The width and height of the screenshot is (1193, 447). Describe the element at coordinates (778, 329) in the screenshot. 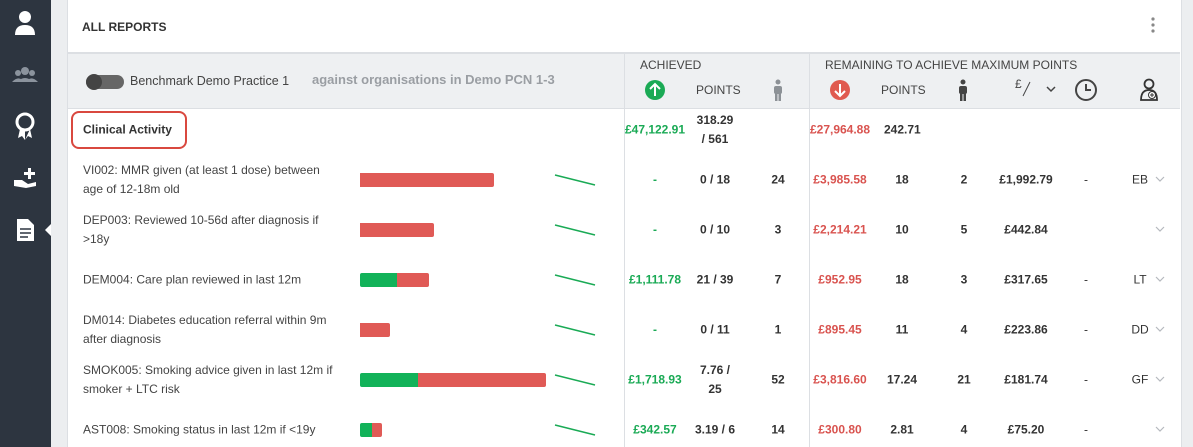

I see `patients: 1` at that location.